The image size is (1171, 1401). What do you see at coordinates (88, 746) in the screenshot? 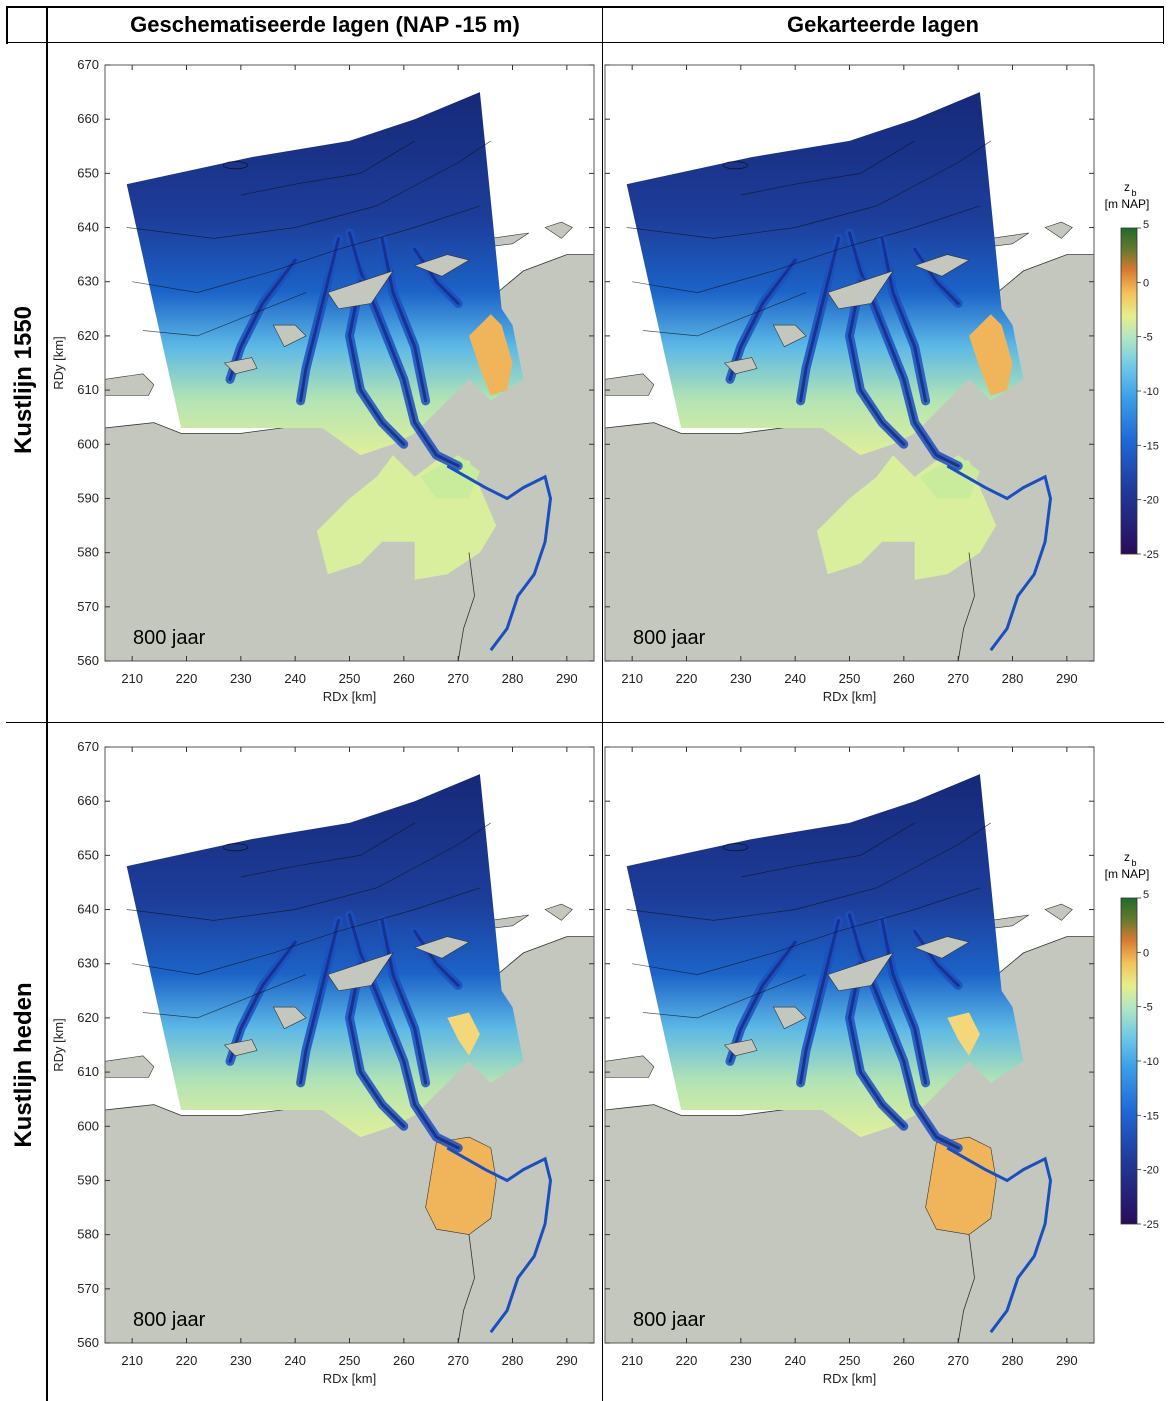
I see `y-tick-label: 670` at bounding box center [88, 746].